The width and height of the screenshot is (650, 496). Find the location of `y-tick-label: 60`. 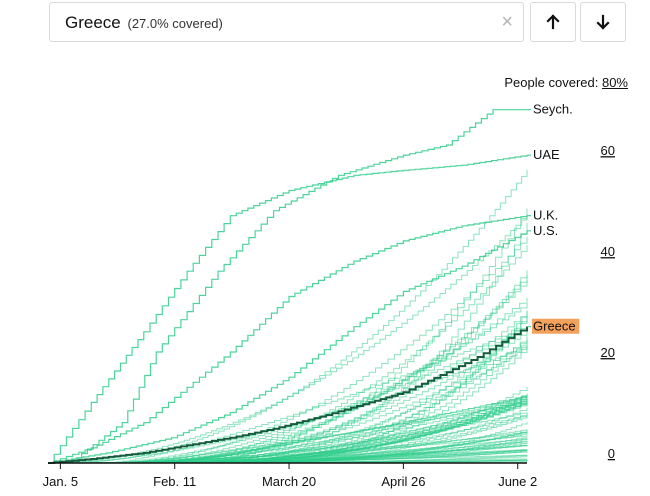

y-tick-label: 60 is located at coordinates (608, 150).